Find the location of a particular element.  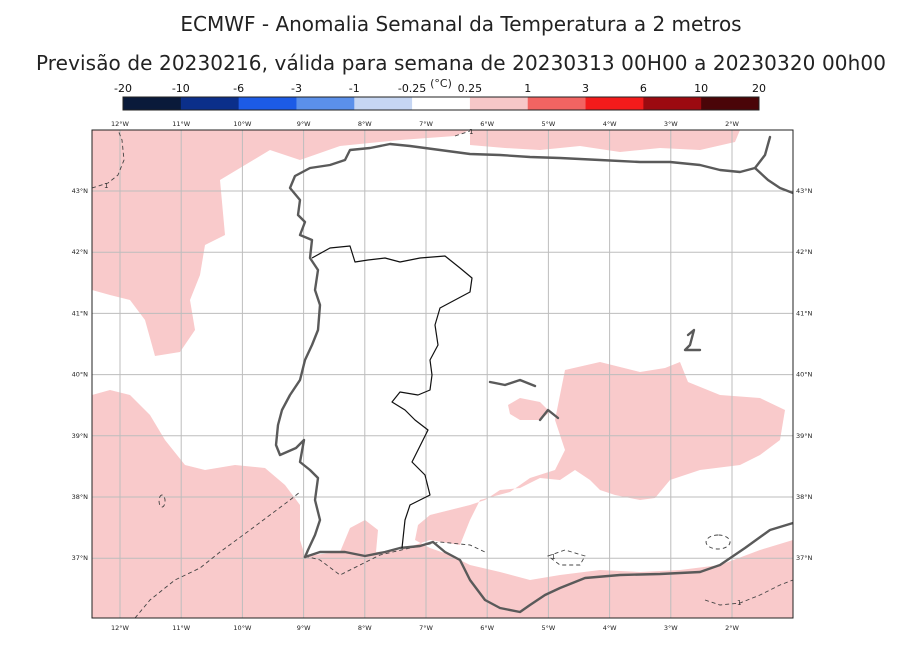

colorbar-tick-label: 10 is located at coordinates (701, 88).